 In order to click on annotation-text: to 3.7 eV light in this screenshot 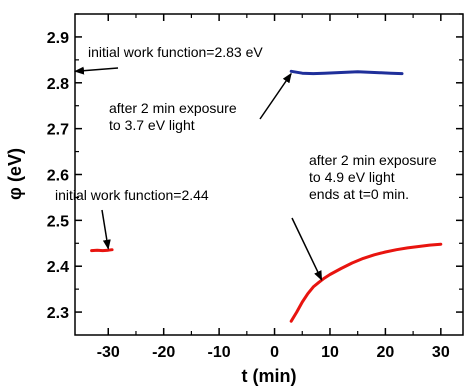, I will do `click(152, 125)`.